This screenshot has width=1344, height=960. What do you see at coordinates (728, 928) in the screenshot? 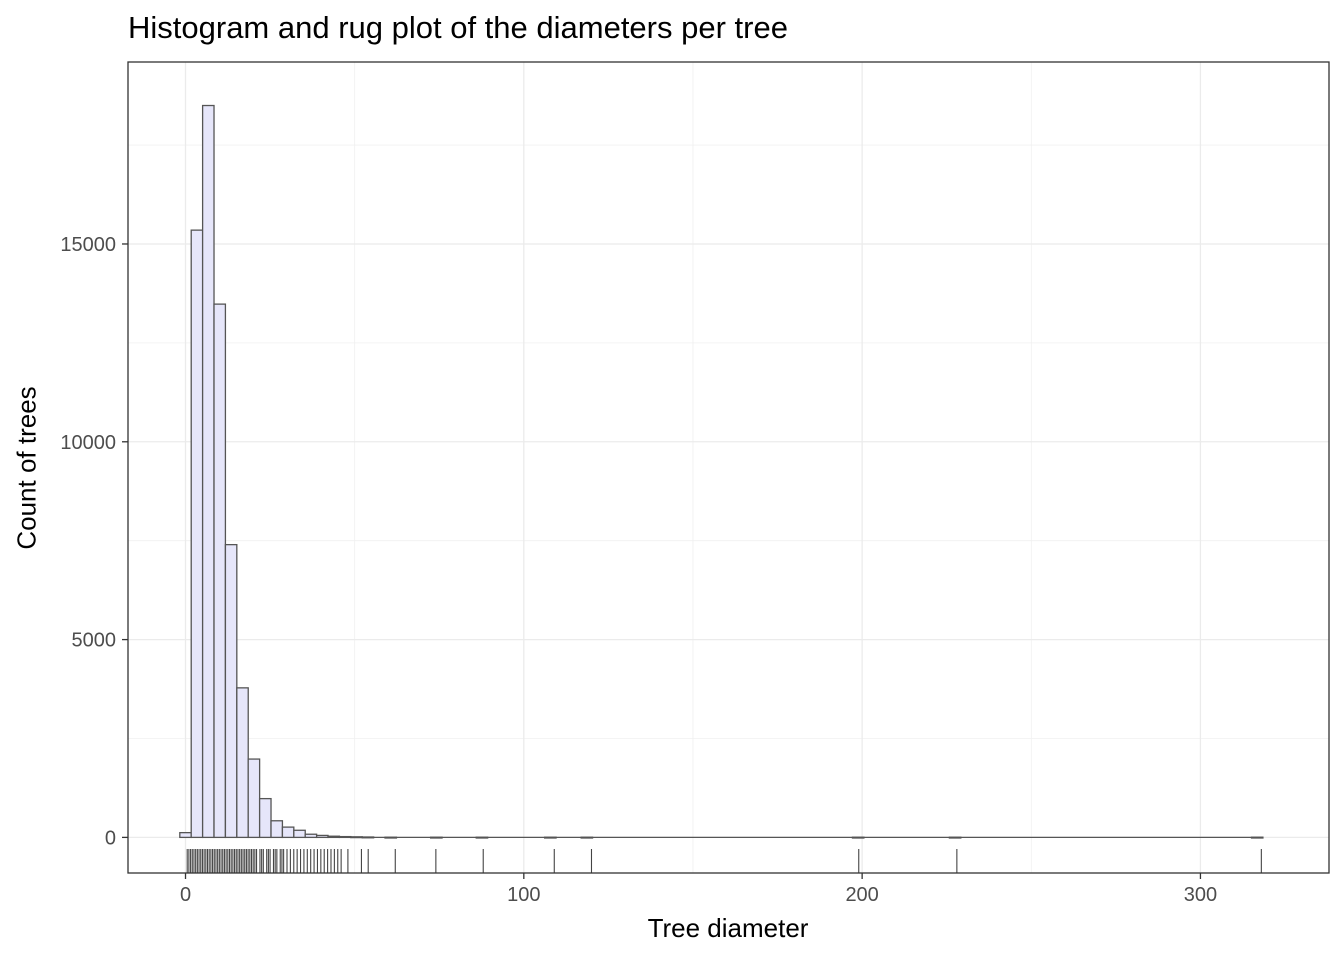
I see `x-axis-title: Tree diameter` at bounding box center [728, 928].